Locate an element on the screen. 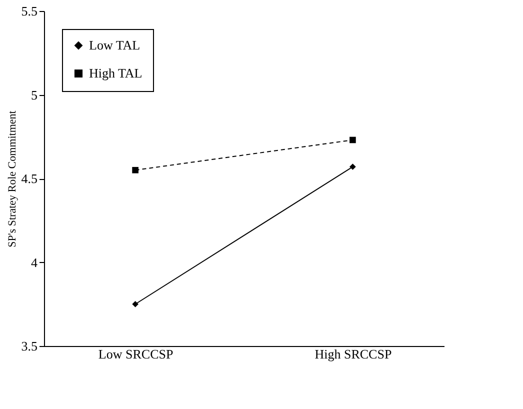 The image size is (523, 409). y-tick-label: 4 is located at coordinates (34, 262).